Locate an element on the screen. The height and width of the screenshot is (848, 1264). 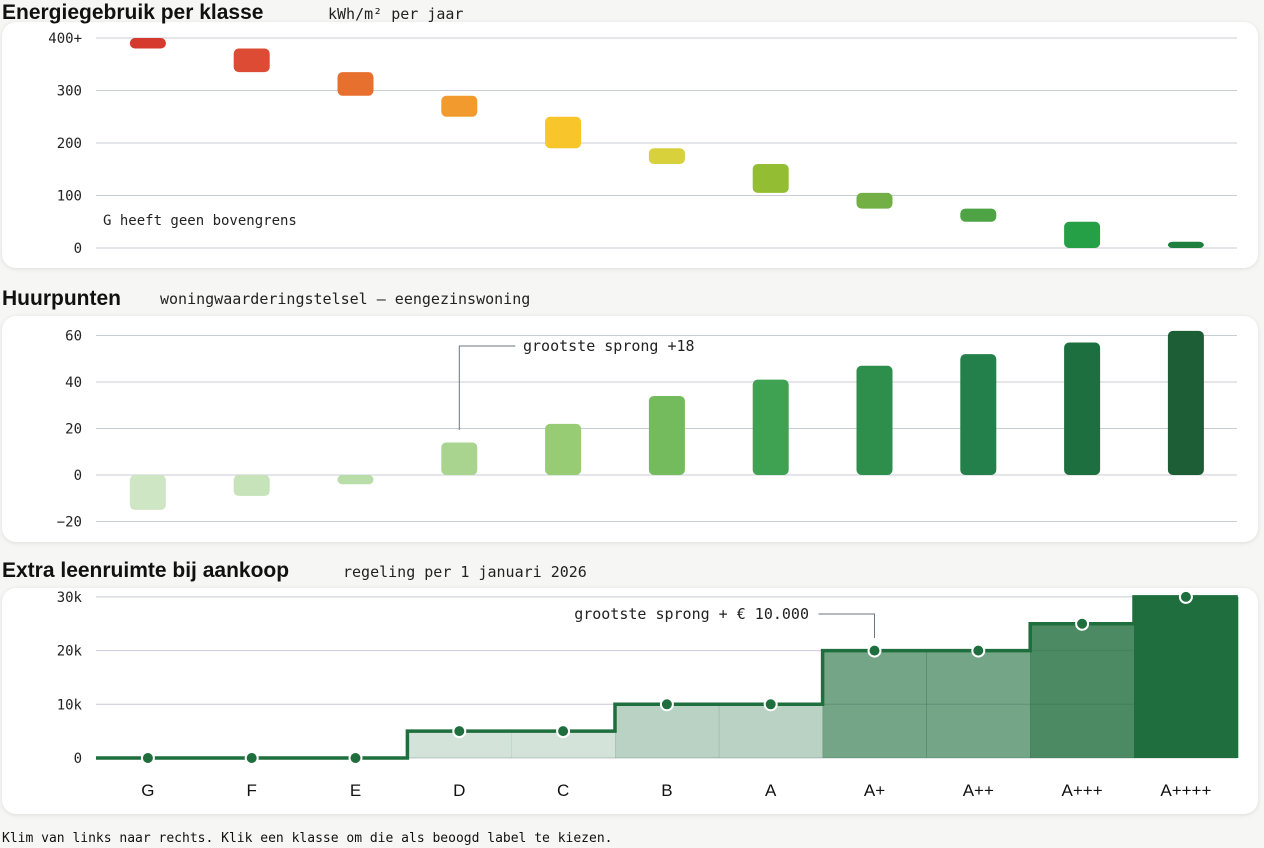
loan-point-A+++ is located at coordinates (1082, 623).